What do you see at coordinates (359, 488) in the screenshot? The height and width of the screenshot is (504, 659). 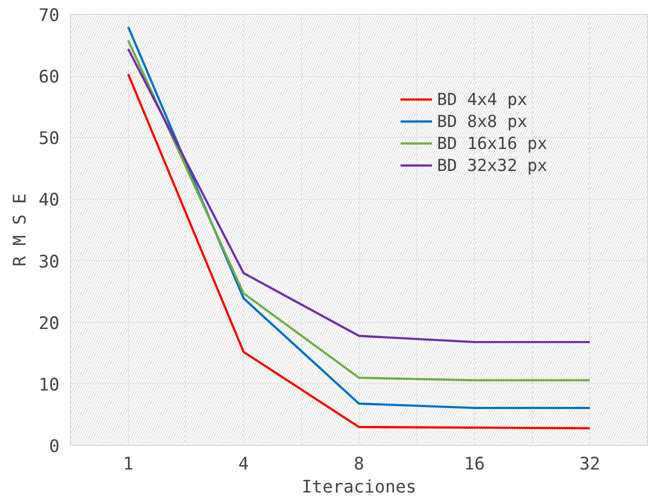 I see `x-axis-title: Iteraciones` at bounding box center [359, 488].